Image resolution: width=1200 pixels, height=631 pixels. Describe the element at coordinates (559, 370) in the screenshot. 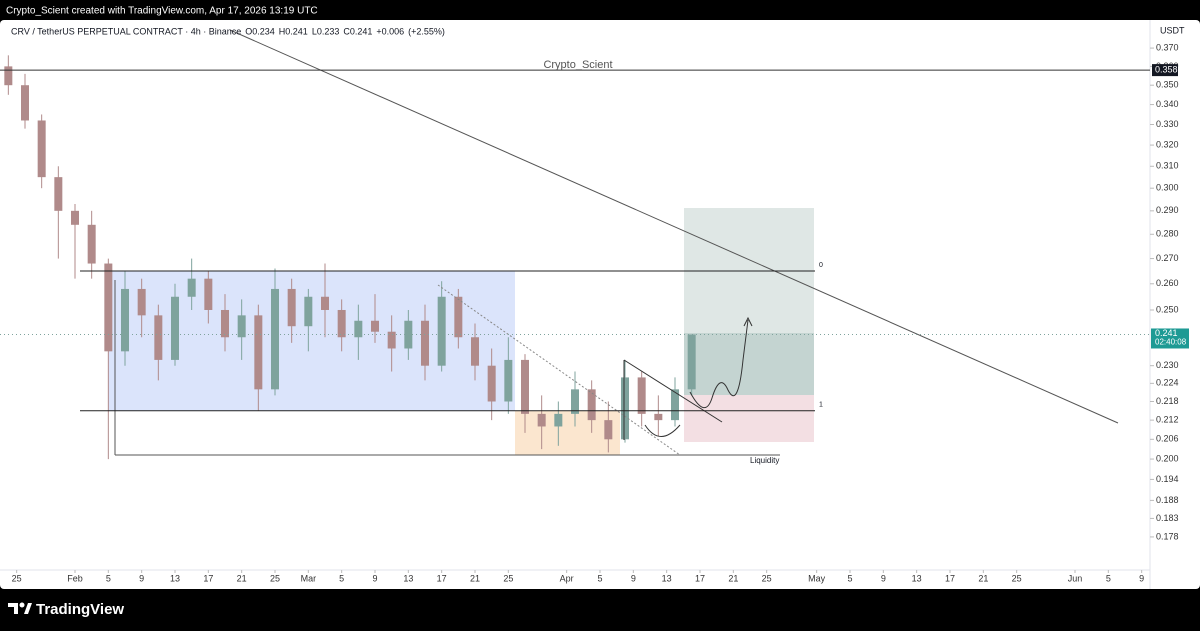

I see `dotted-trend` at that location.